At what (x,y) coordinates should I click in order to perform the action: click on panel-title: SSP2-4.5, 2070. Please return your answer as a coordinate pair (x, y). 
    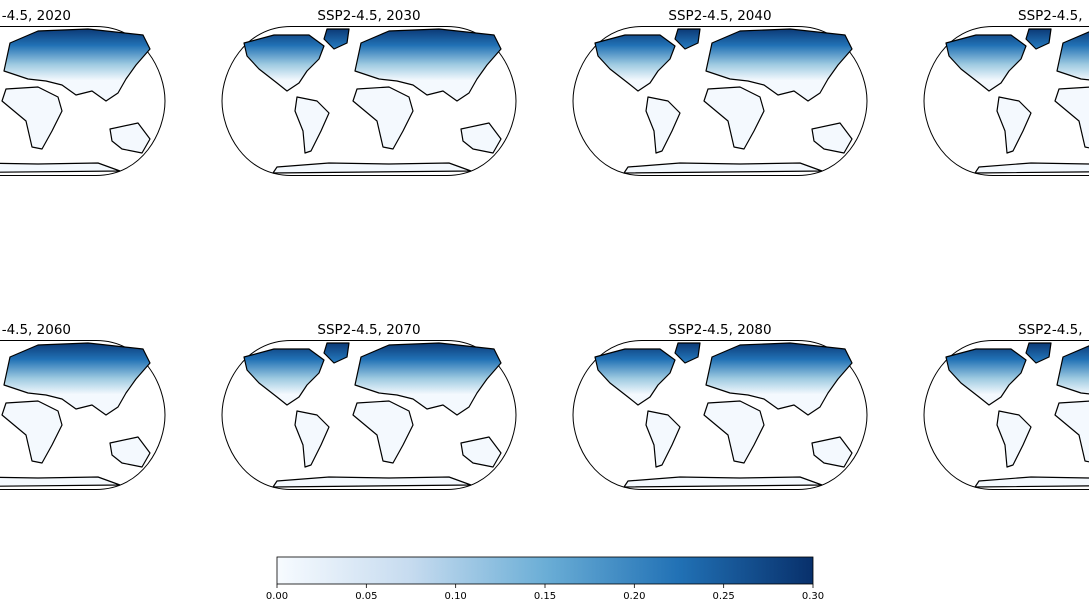
    Looking at the image, I should click on (368, 330).